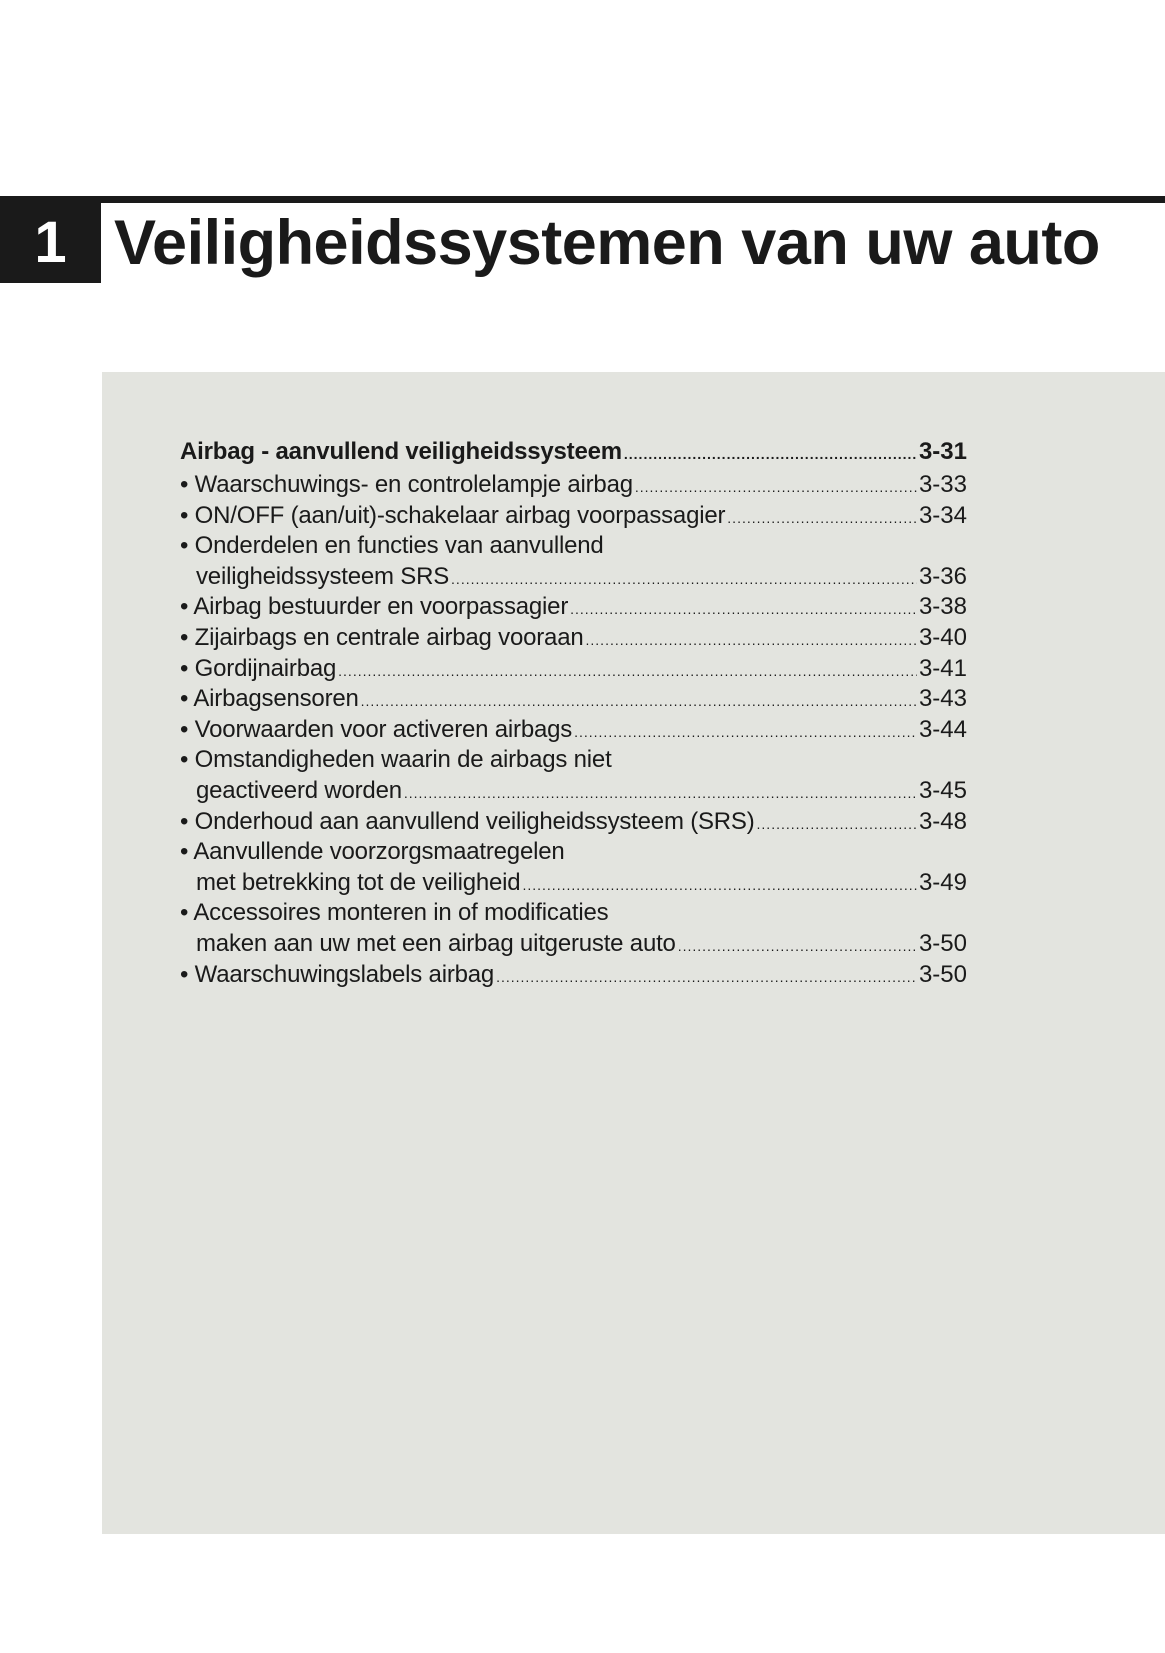 The image size is (1165, 1653). Describe the element at coordinates (258, 668) in the screenshot. I see `toc-entry-label: • Gordijnairbag` at that location.